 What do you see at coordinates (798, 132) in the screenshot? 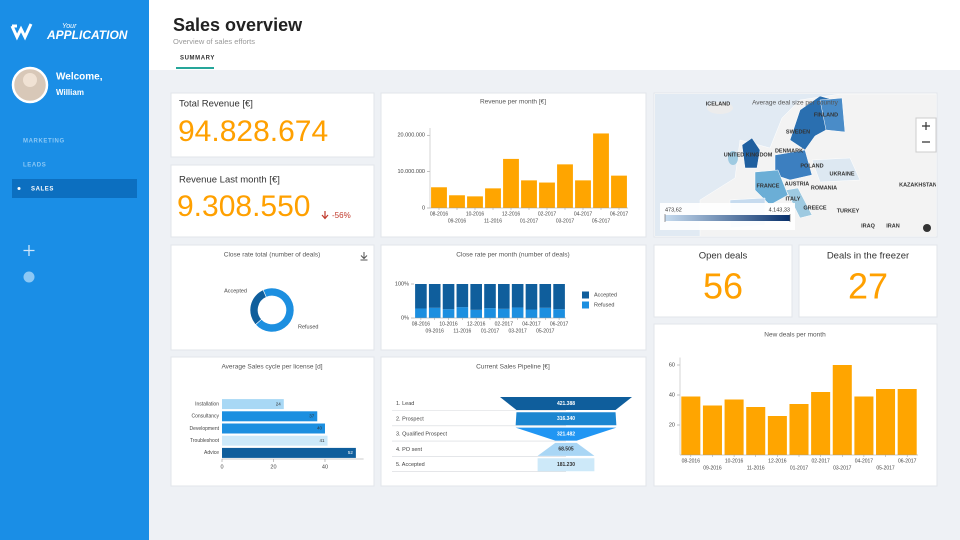
I see `country-label: SWEDEN` at bounding box center [798, 132].